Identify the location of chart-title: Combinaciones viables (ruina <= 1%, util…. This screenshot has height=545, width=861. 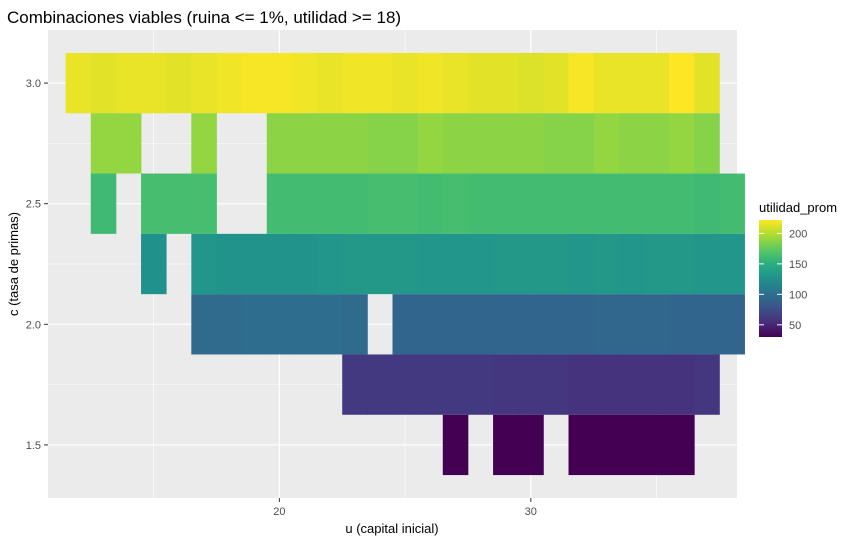
(204, 17).